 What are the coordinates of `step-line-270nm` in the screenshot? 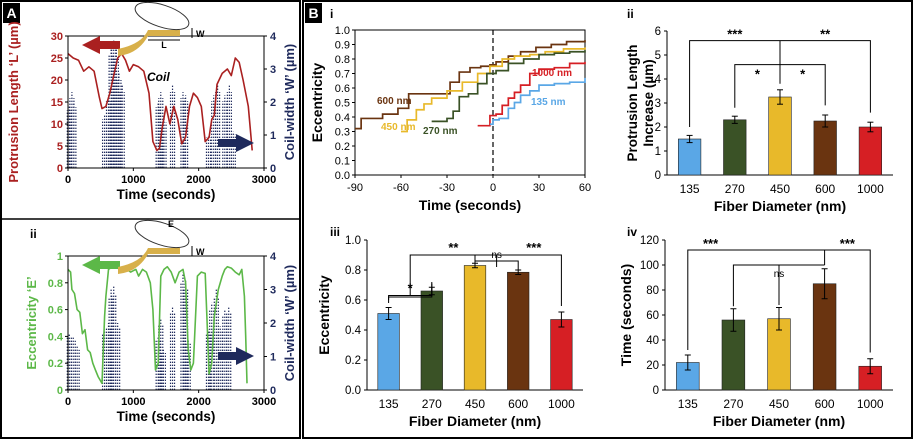 It's located at (508, 86).